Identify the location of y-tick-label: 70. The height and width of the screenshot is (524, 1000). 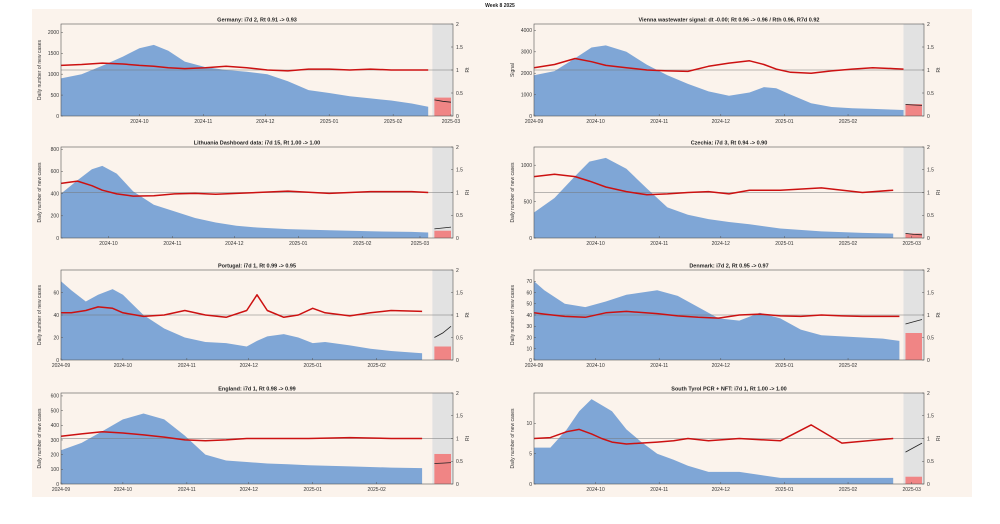
(529, 282).